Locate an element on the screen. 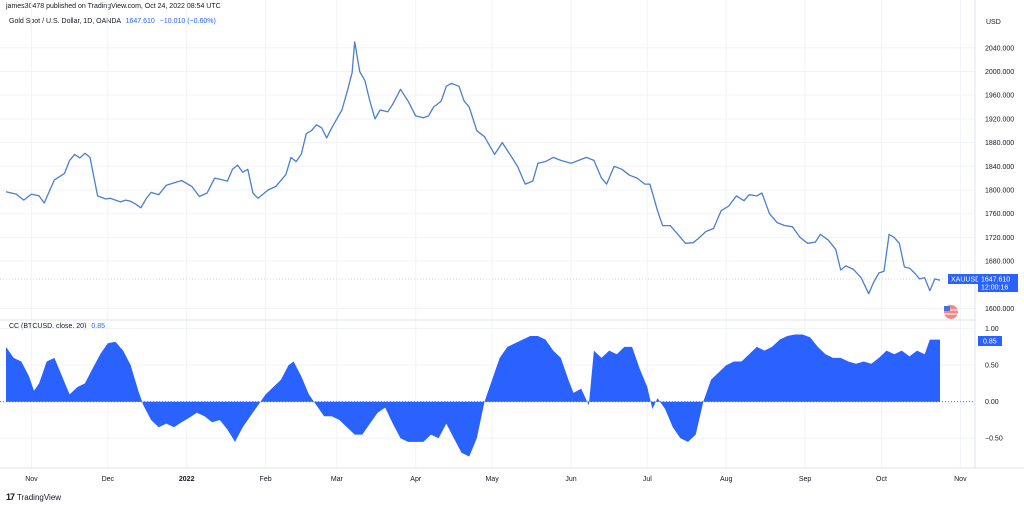  tradingview-brand: 17 TradingView is located at coordinates (33, 497).